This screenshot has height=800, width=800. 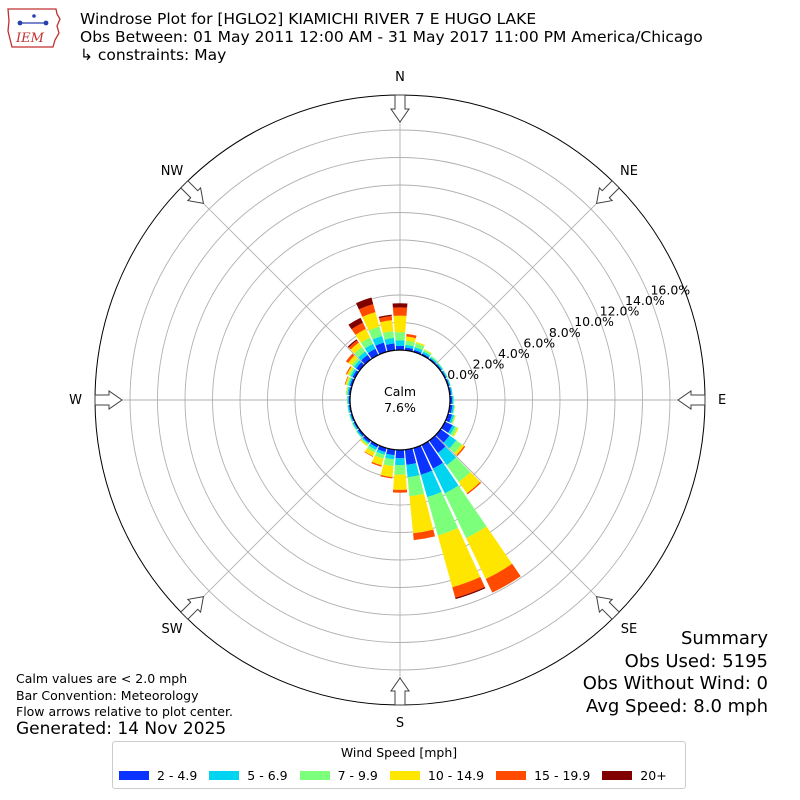 I want to click on legend-item: 7 - 9.9, so click(x=338, y=775).